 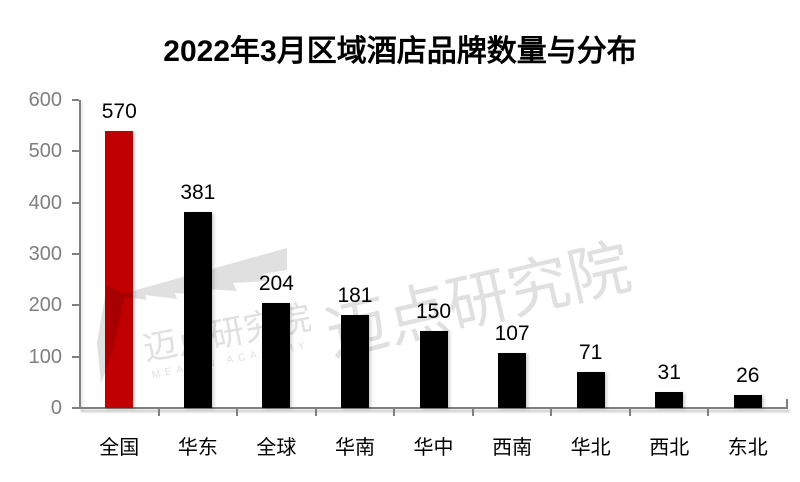 What do you see at coordinates (590, 254) in the screenshot?
I see `bar-slot: 71` at bounding box center [590, 254].